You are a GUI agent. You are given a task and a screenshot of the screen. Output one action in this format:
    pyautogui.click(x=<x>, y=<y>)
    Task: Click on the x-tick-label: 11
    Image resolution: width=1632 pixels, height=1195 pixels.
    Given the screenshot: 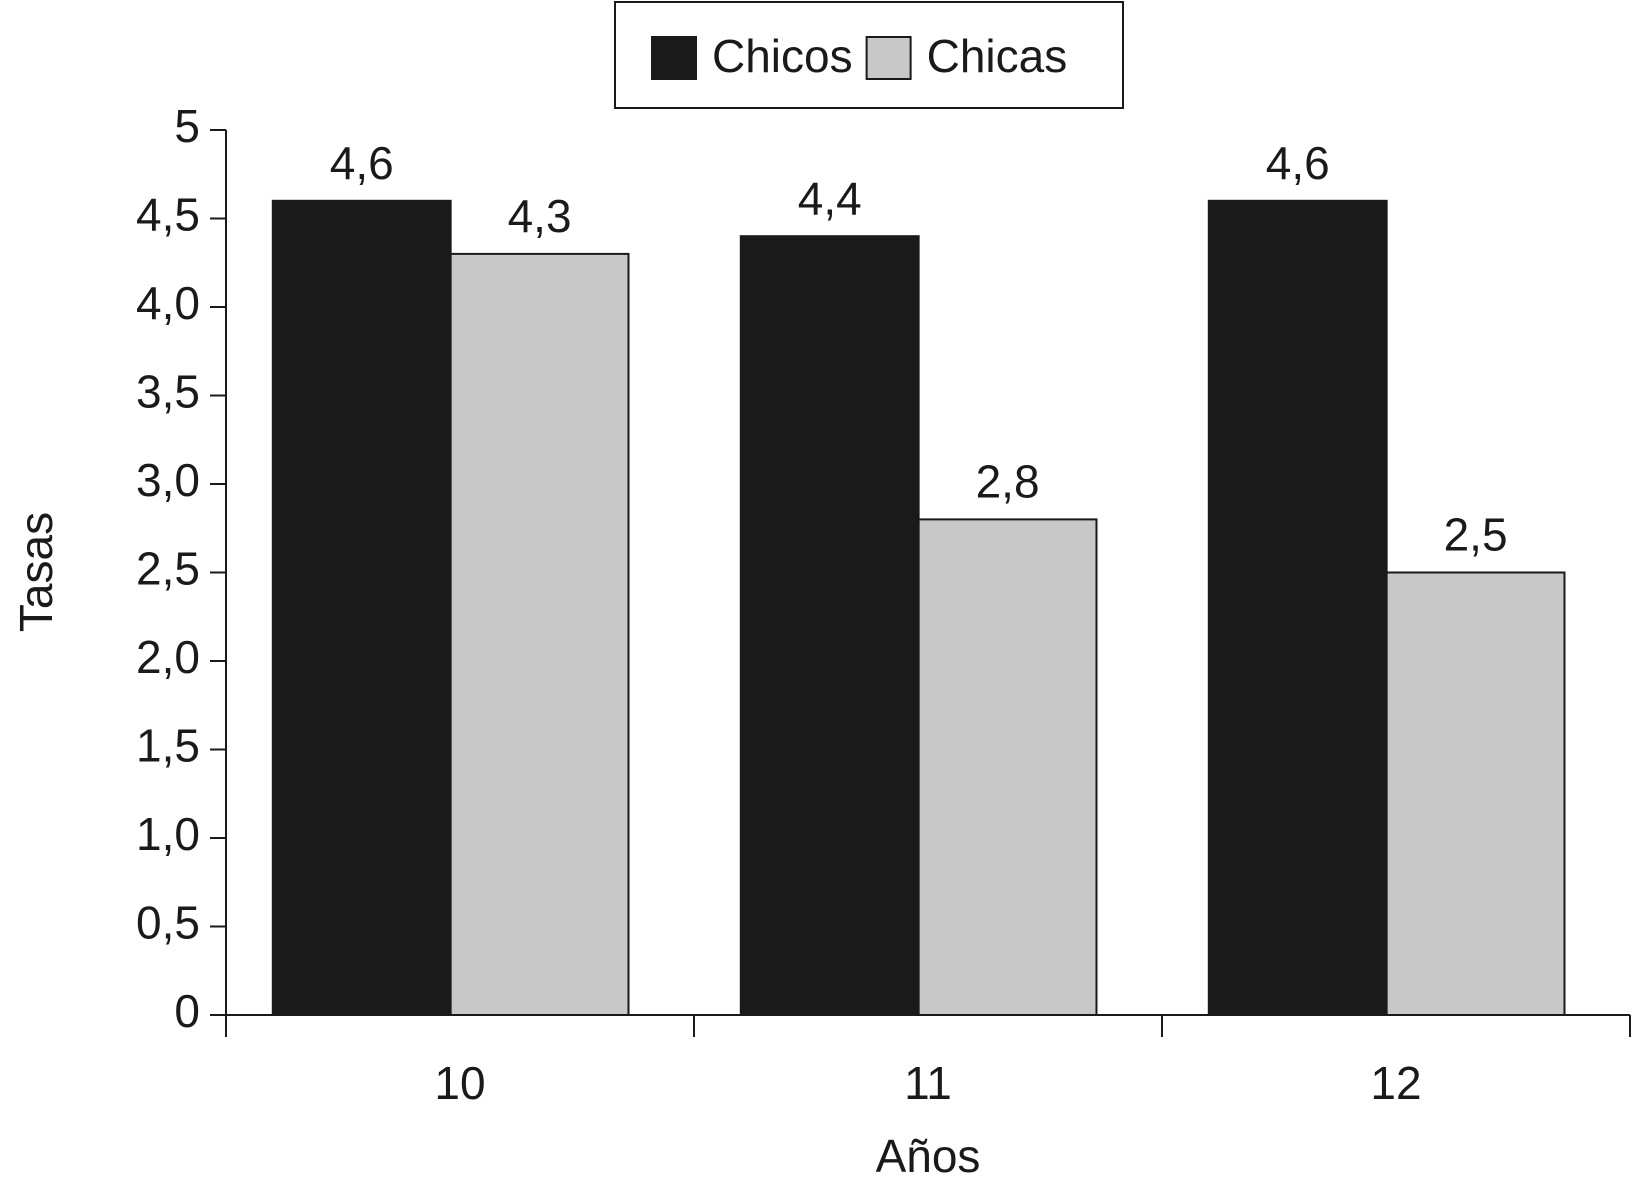 What is the action you would take?
    pyautogui.click(x=928, y=1083)
    